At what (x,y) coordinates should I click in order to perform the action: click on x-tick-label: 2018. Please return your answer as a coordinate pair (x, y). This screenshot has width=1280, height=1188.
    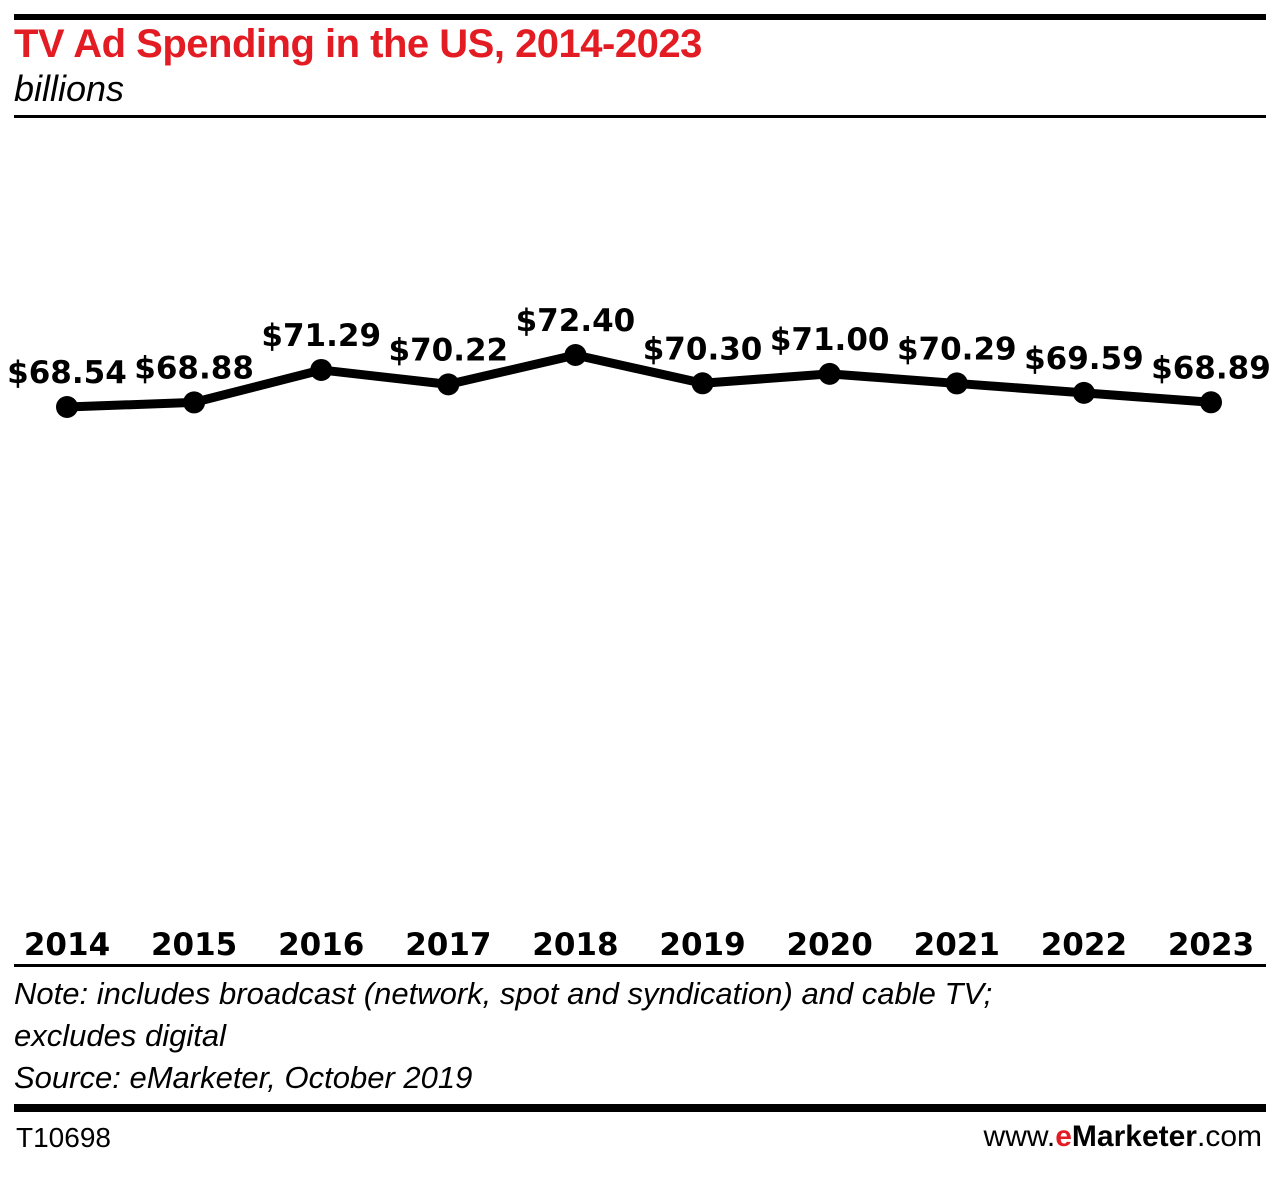
    Looking at the image, I should click on (575, 945).